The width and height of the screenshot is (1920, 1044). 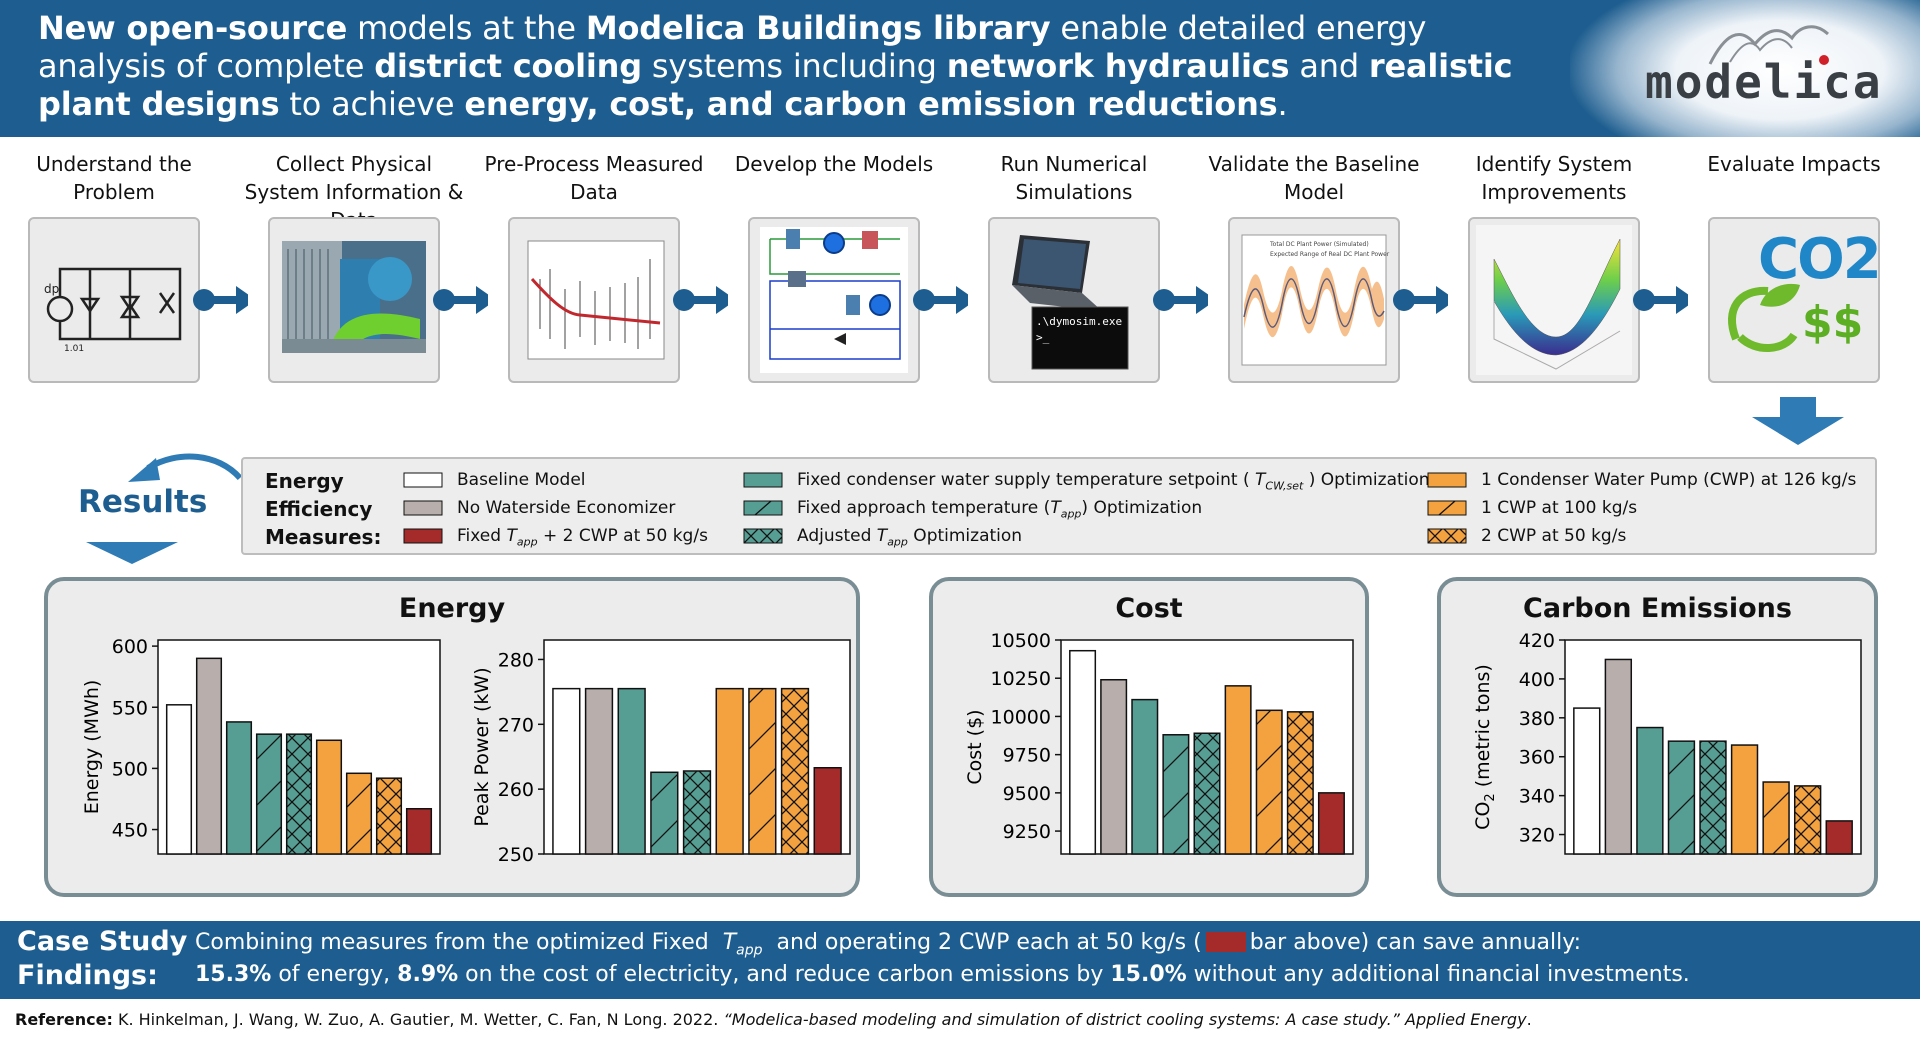 I want to click on y-tick-label: 9500, so click(x=1027, y=794).